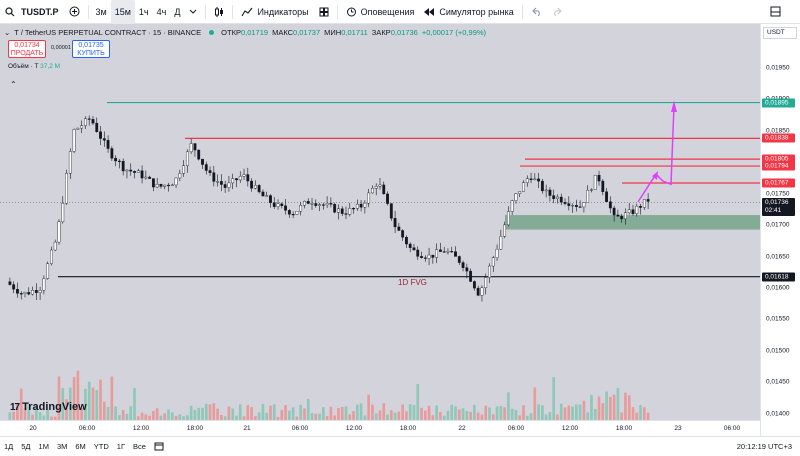 The width and height of the screenshot is (800, 456). What do you see at coordinates (143, 11) in the screenshot?
I see `interval-1h: 1ч` at bounding box center [143, 11].